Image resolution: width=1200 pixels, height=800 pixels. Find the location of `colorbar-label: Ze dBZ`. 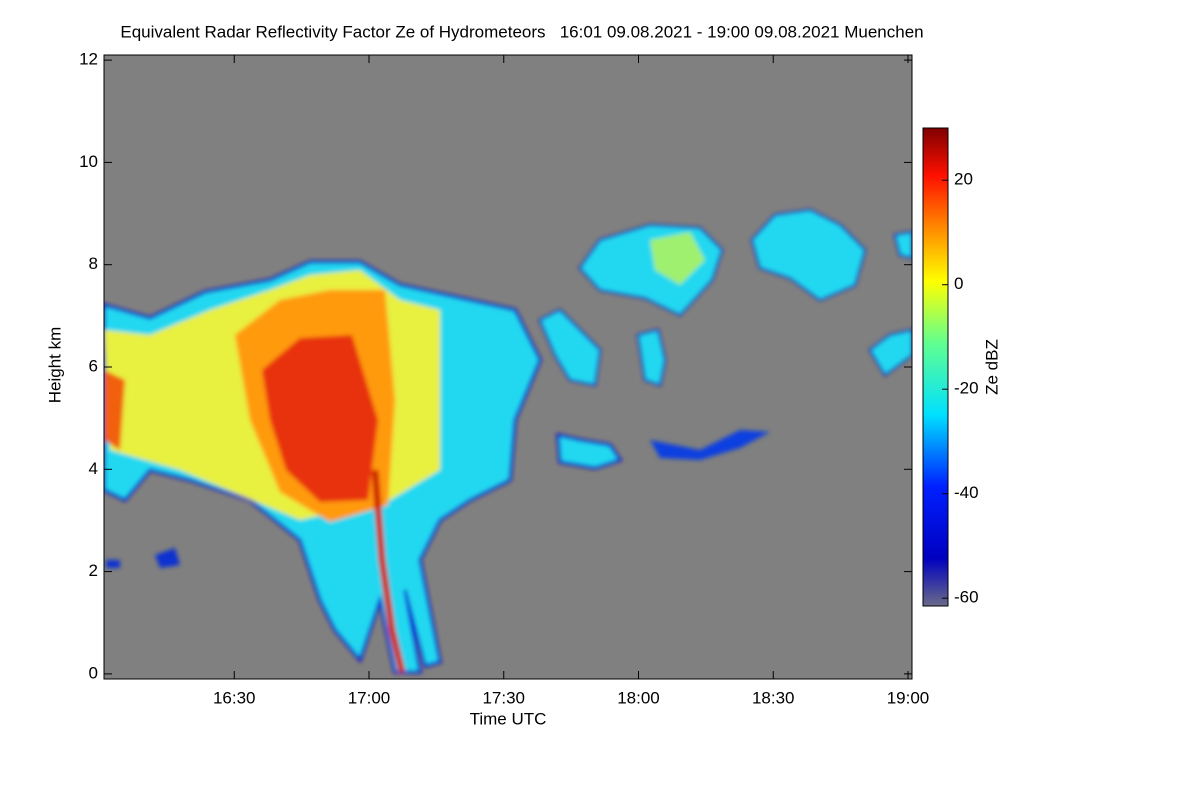

colorbar-label: Ze dBZ is located at coordinates (991, 367).